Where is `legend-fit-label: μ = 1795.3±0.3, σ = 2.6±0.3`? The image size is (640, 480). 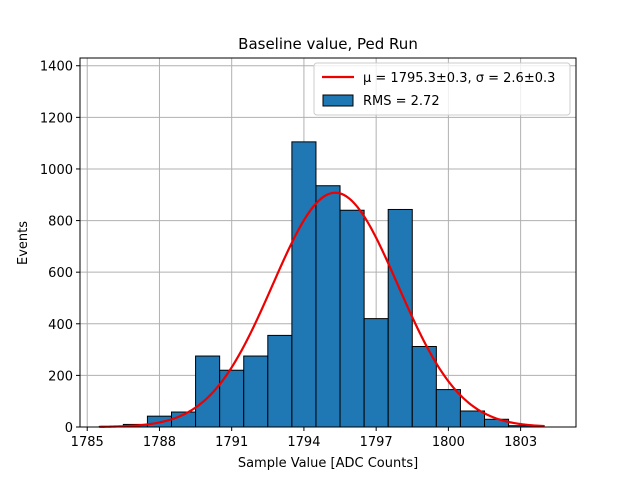 legend-fit-label: μ = 1795.3±0.3, σ = 2.6±0.3 is located at coordinates (459, 78).